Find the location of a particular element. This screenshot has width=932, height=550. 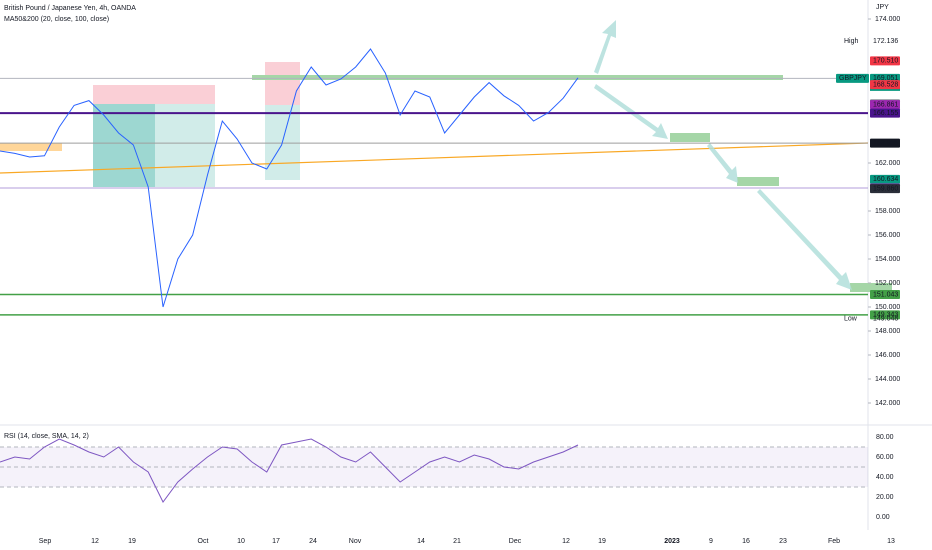

time-label: Oct is located at coordinates (203, 541).